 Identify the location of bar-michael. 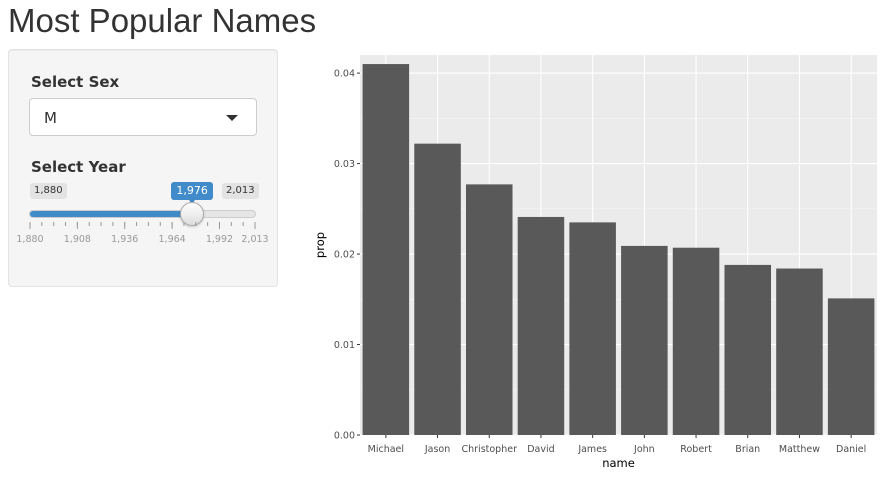
(386, 250).